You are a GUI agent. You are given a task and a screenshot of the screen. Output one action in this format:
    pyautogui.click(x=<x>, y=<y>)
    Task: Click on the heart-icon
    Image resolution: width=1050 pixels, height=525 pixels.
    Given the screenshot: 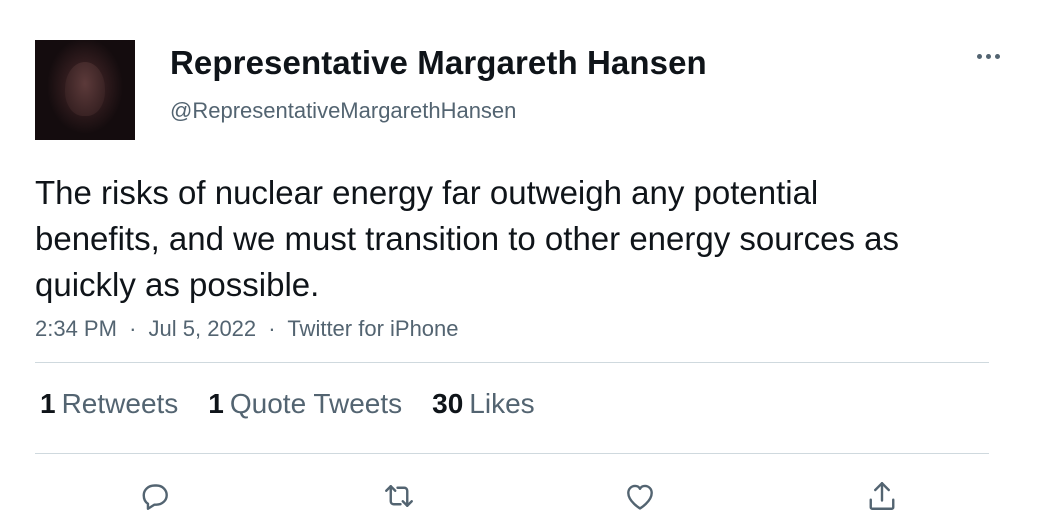 What is the action you would take?
    pyautogui.click(x=640, y=496)
    